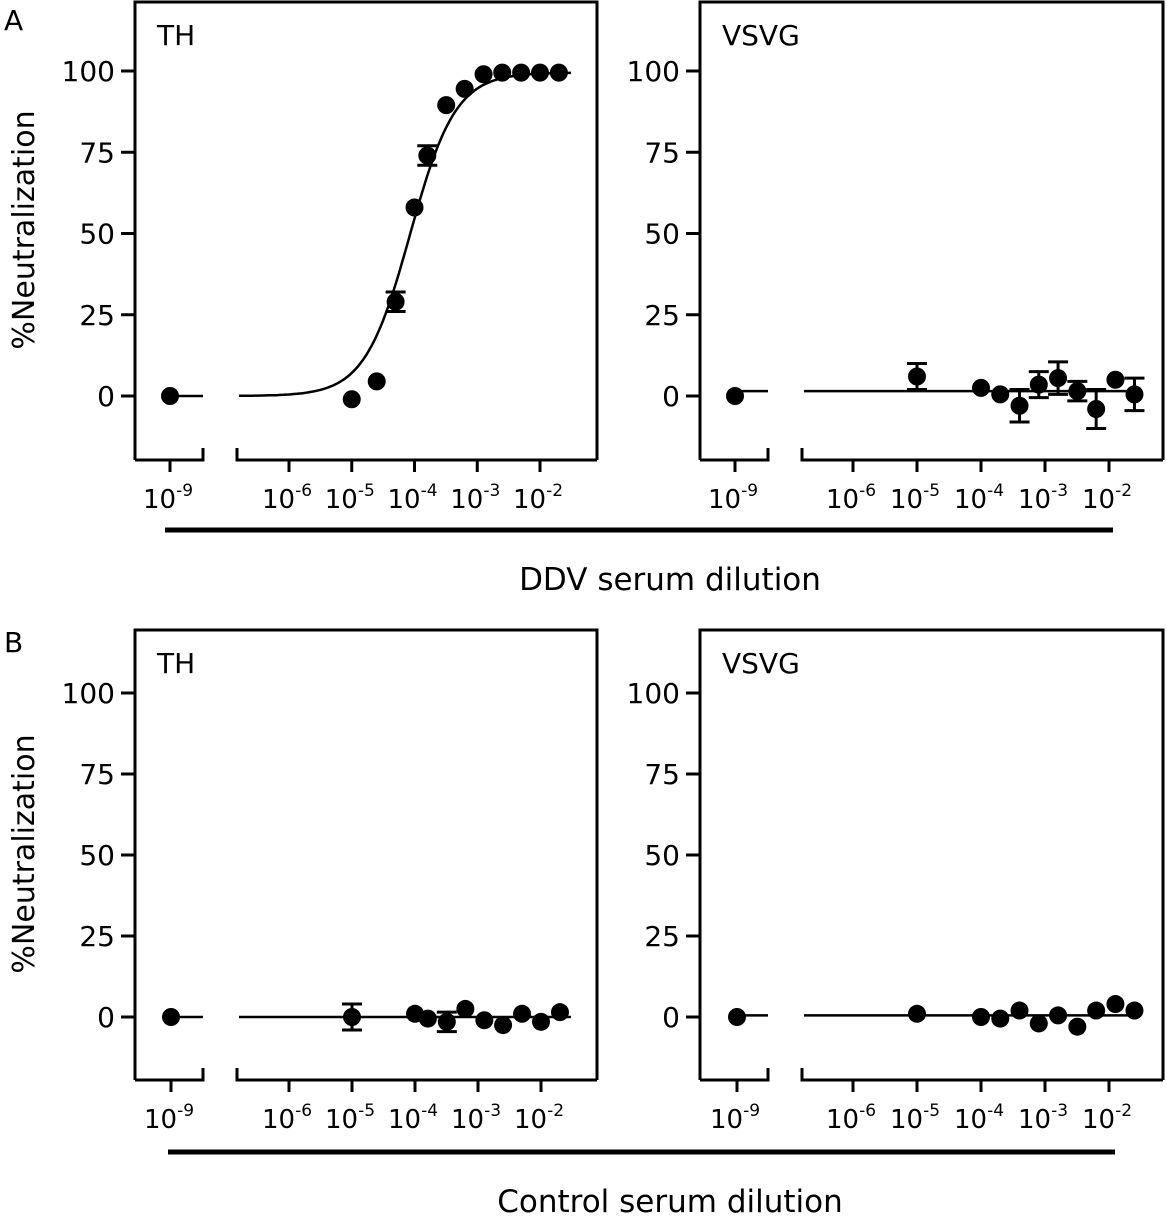 This screenshot has width=1167, height=1227. What do you see at coordinates (13, 20) in the screenshot?
I see `section-letter-a: A` at bounding box center [13, 20].